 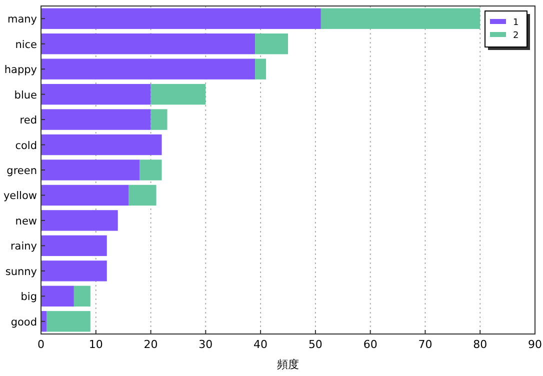 I want to click on y-tick-label: happy, so click(x=20, y=70).